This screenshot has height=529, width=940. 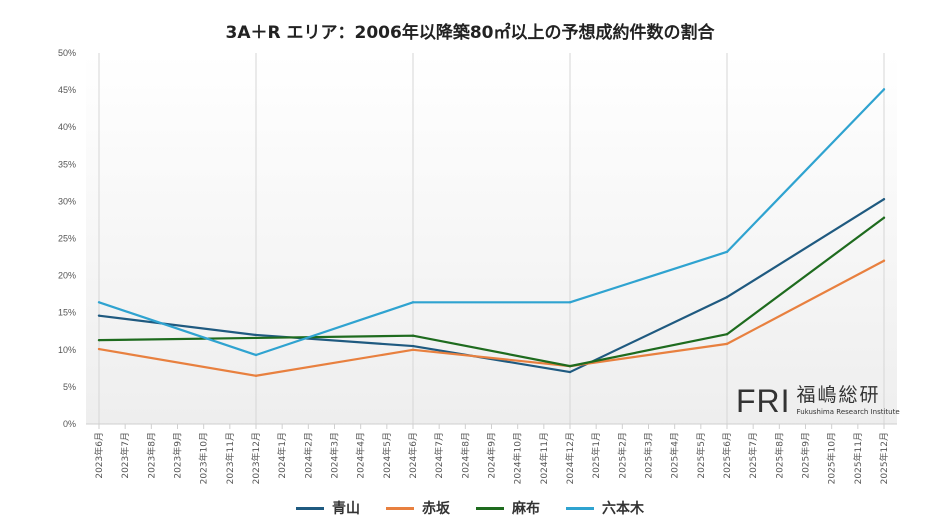 What do you see at coordinates (570, 458) in the screenshot?
I see `x-tick-label: 2024年12月` at bounding box center [570, 458].